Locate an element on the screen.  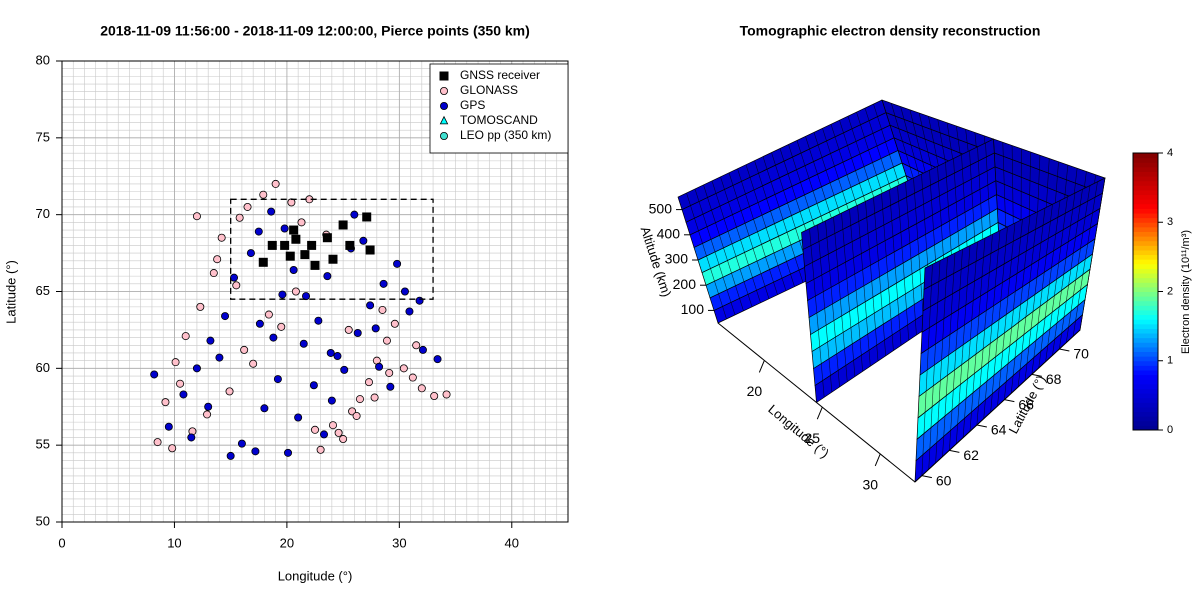
y-tick-label: 64 is located at coordinates (999, 430).